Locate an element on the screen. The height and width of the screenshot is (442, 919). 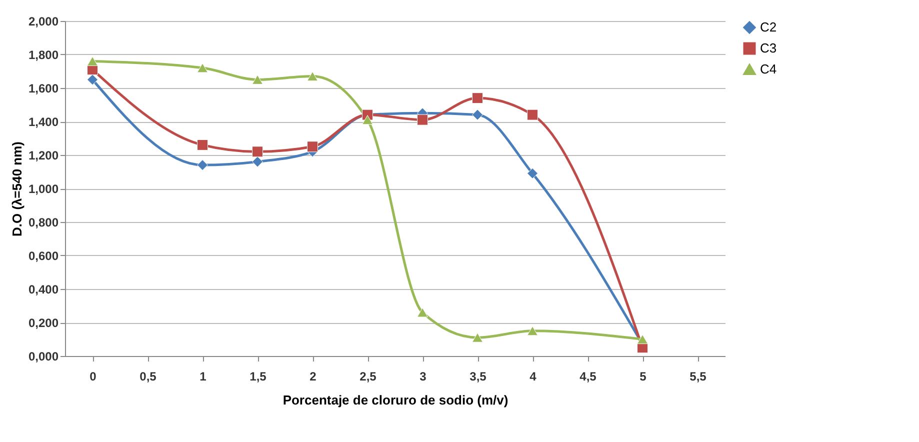
x-tick-label: 2,5 is located at coordinates (368, 377).